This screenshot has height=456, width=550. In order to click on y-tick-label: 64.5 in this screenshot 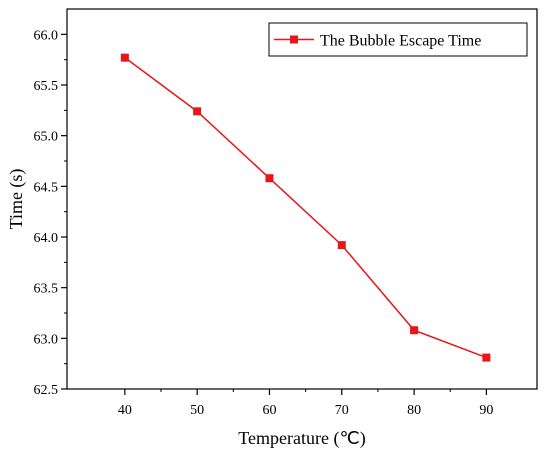, I will do `click(46, 187)`.